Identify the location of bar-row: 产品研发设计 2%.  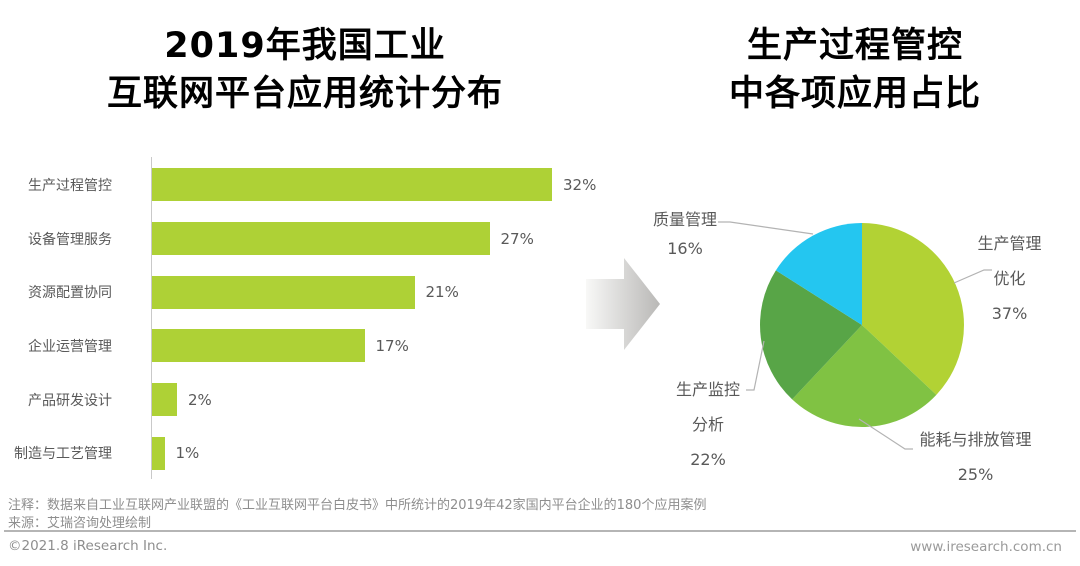
(310, 400).